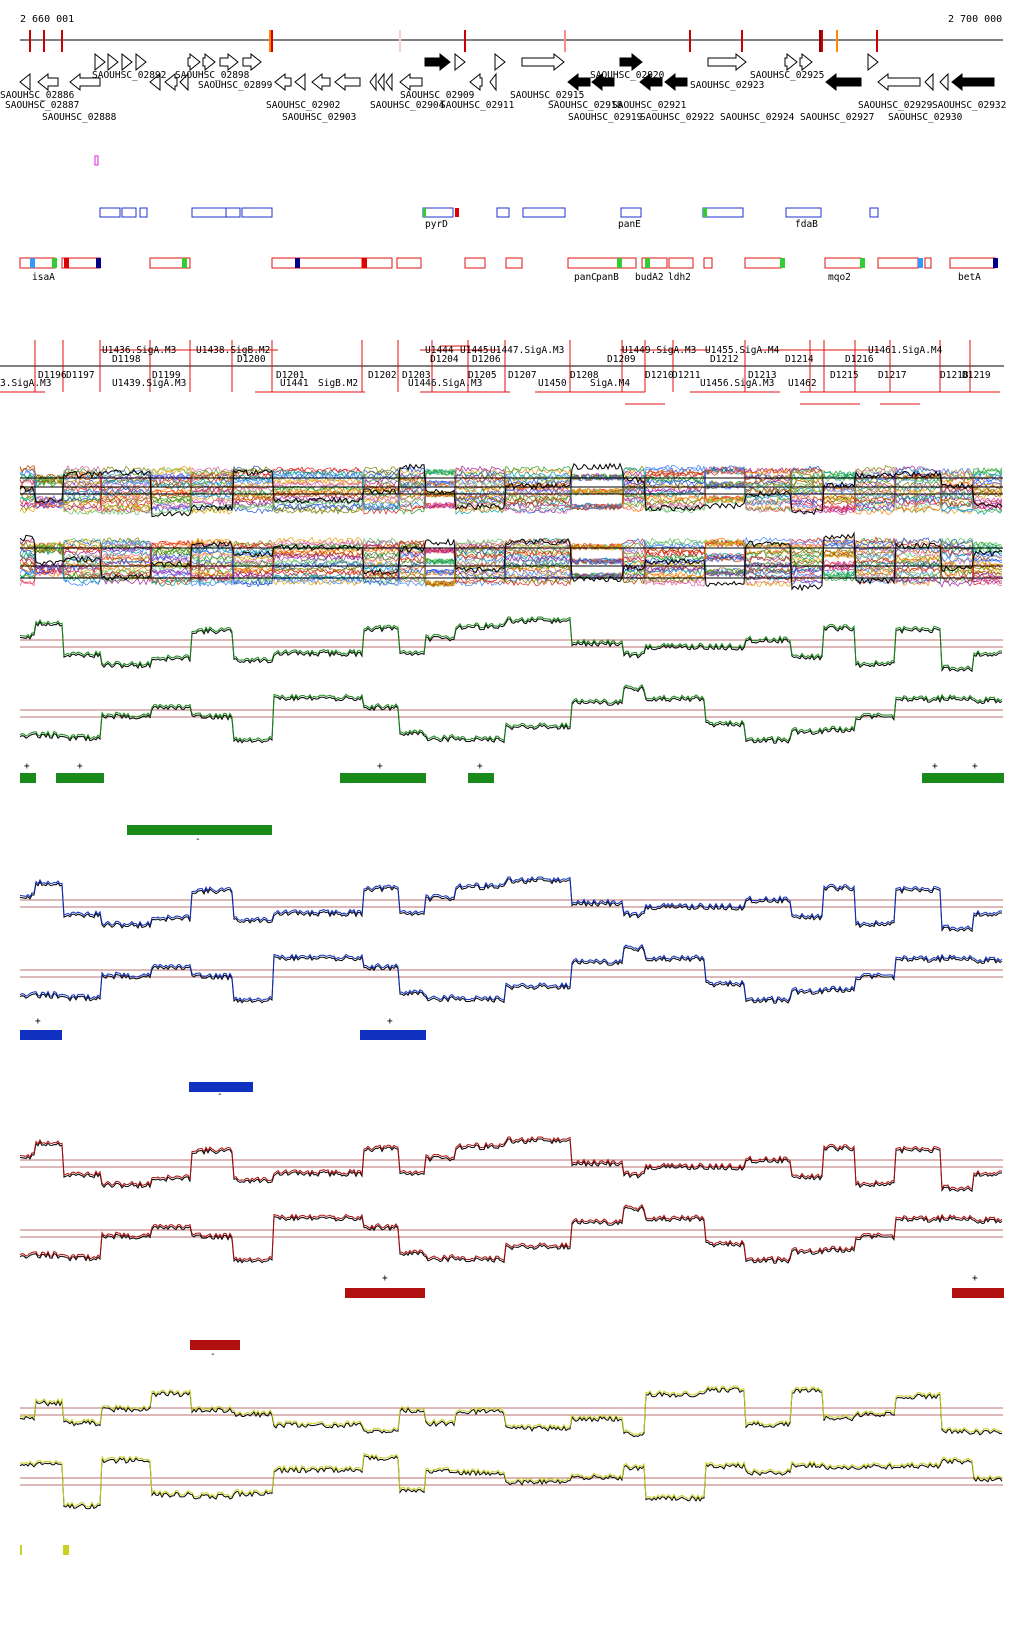 The image size is (1024, 1640). What do you see at coordinates (96, 160) in the screenshot?
I see `marker-magenta` at bounding box center [96, 160].